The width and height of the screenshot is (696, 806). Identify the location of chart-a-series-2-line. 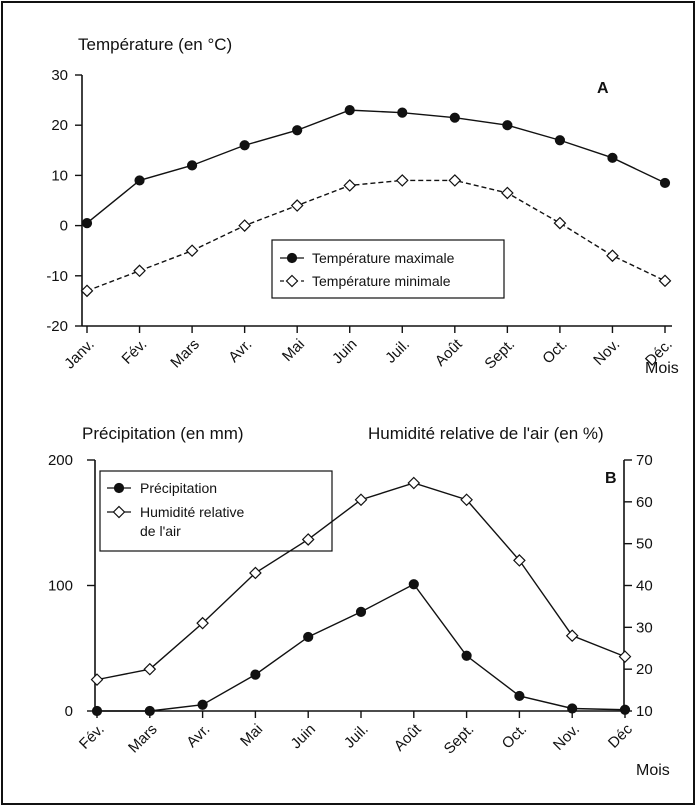
(376, 235).